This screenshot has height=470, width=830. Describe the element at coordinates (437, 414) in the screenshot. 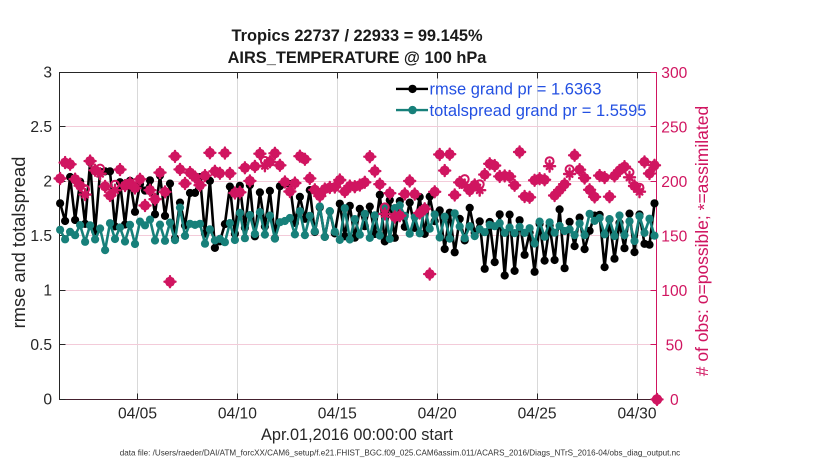

I see `svg-text: 04/20` at that location.